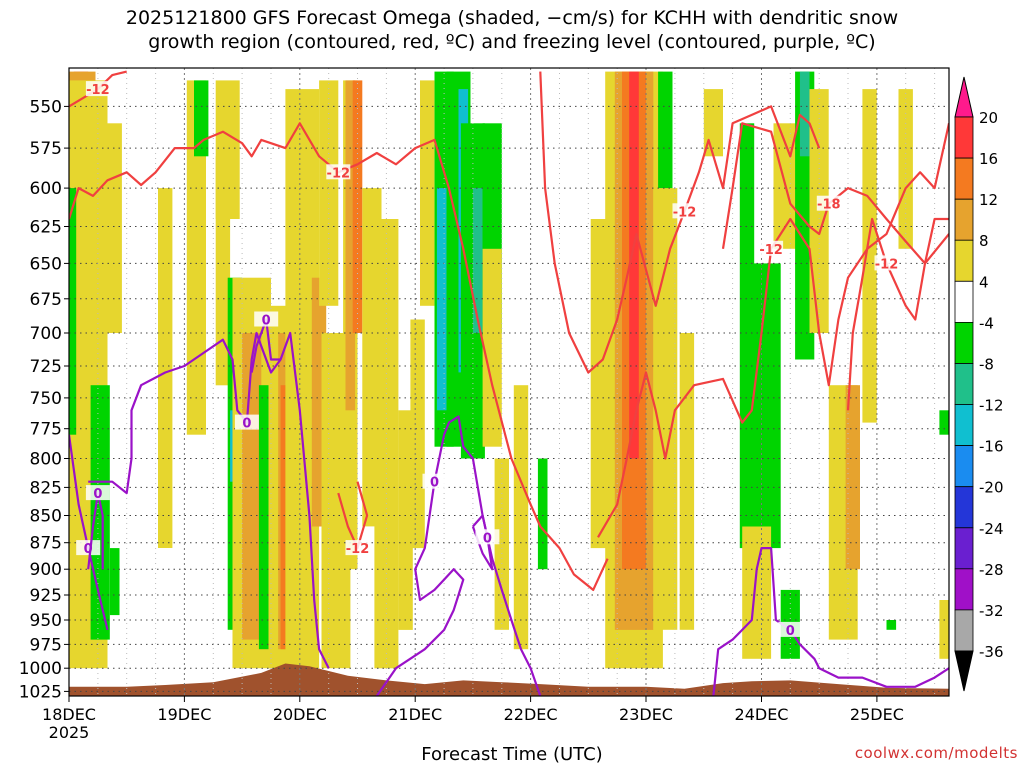 This screenshot has width=1024, height=768. I want to click on terrain-fill, so click(509, 679).